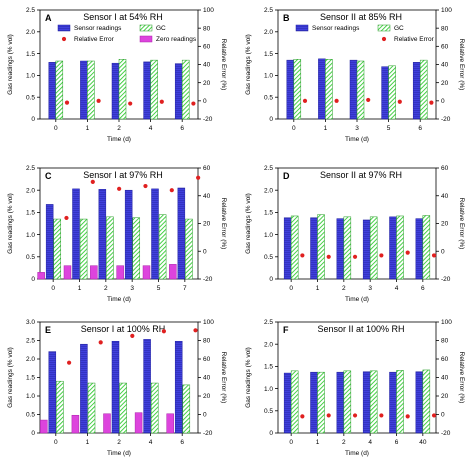 The image size is (474, 467). Describe the element at coordinates (336, 28) in the screenshot. I see `legend-label-sensor-readings: Sensor readings` at that location.